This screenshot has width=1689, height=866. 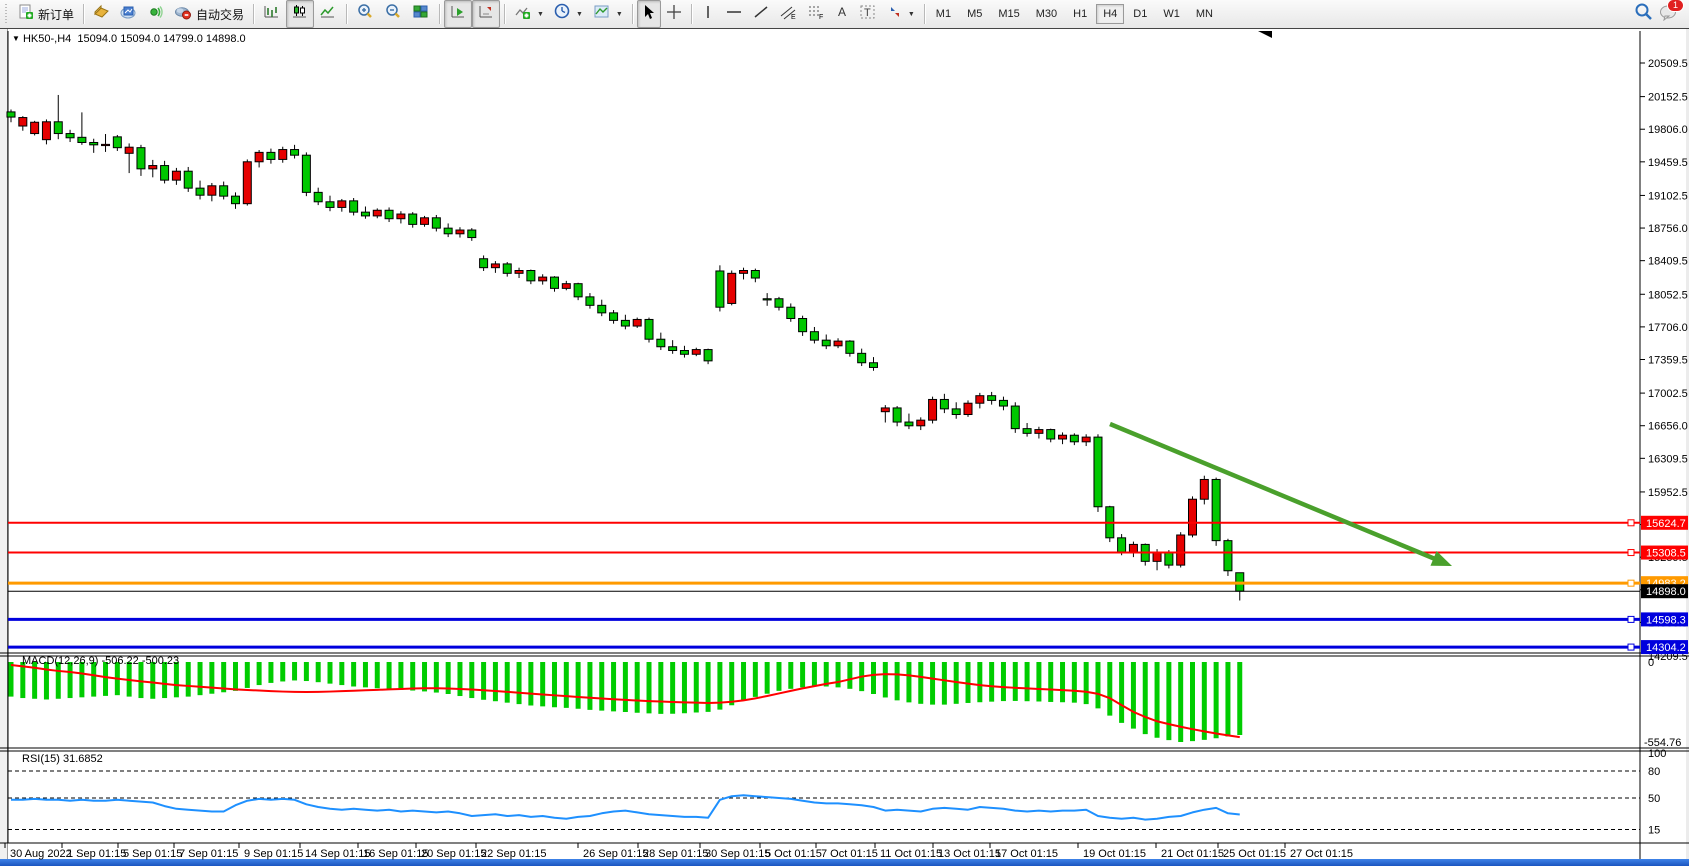 What do you see at coordinates (1671, 13) in the screenshot?
I see `notifications-button: 1` at bounding box center [1671, 13].